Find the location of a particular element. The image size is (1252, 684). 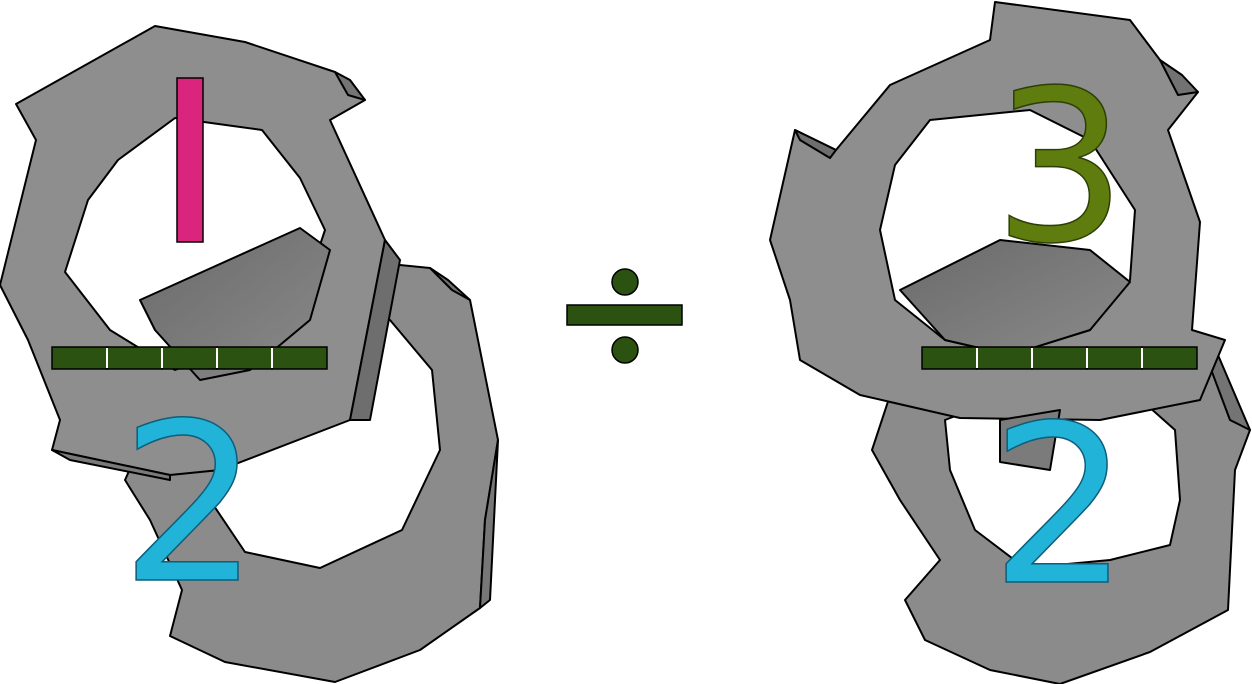

right-fraction-bar is located at coordinates (1059, 358).